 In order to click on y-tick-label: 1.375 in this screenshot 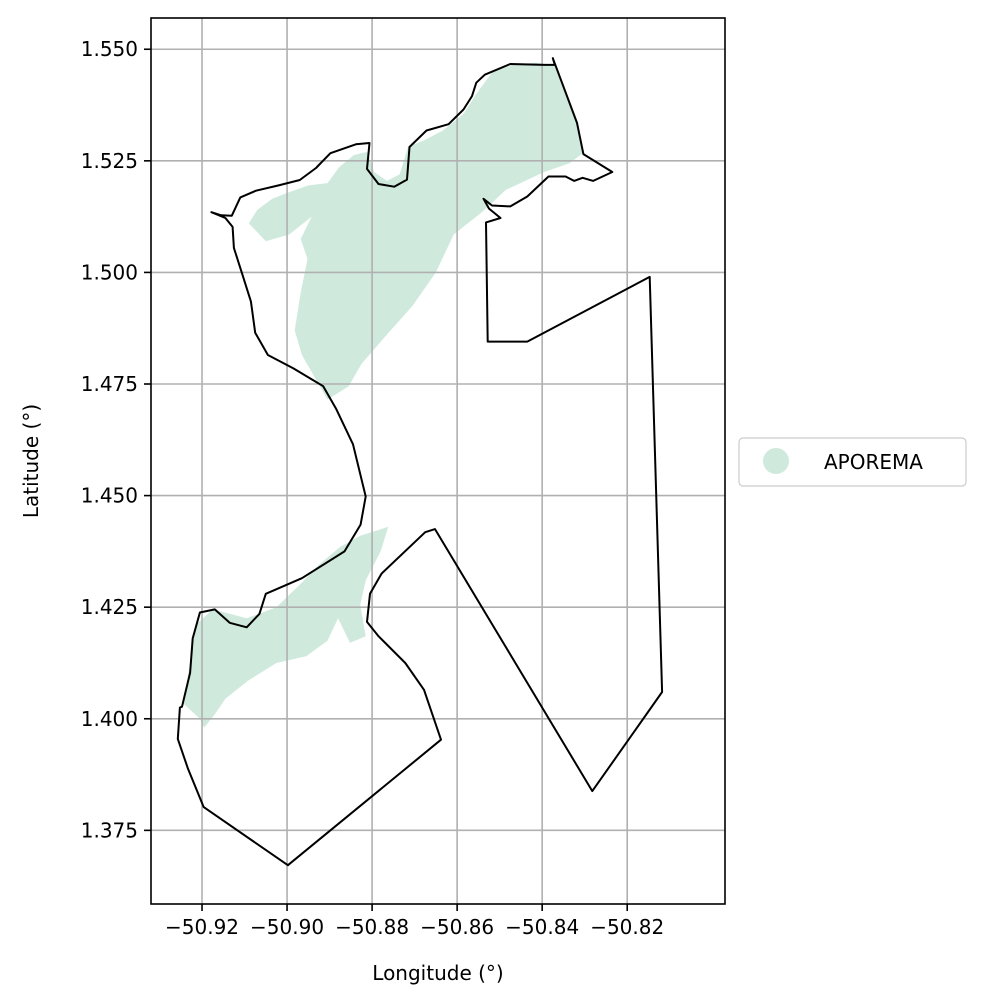, I will do `click(109, 830)`.